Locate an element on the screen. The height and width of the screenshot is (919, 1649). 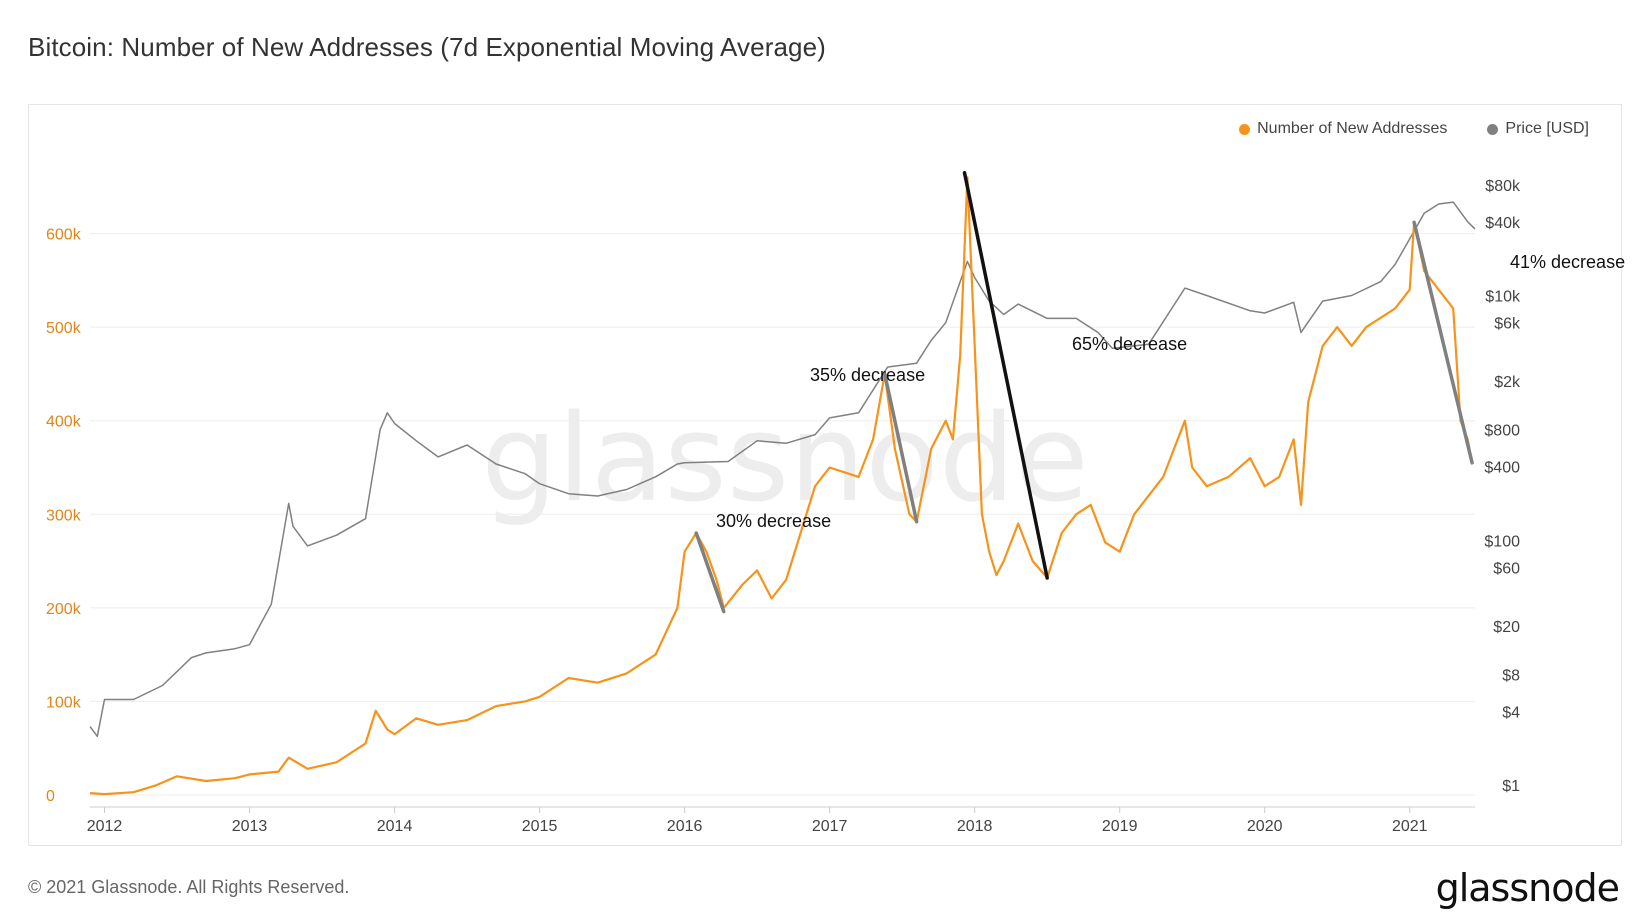
legend-dot-price-icon is located at coordinates (1493, 129).